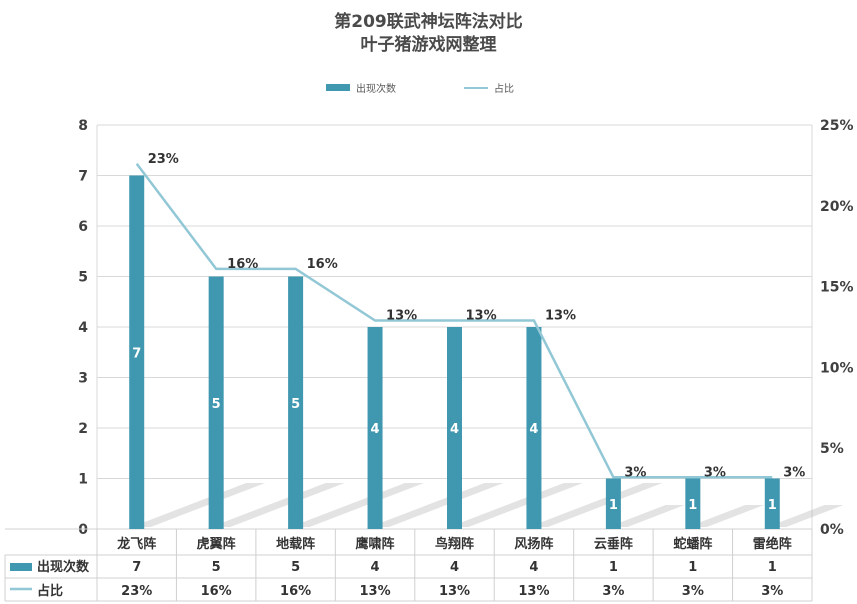 The image size is (857, 604). What do you see at coordinates (504, 89) in the screenshot?
I see `legend-line-label: 占比` at bounding box center [504, 89].